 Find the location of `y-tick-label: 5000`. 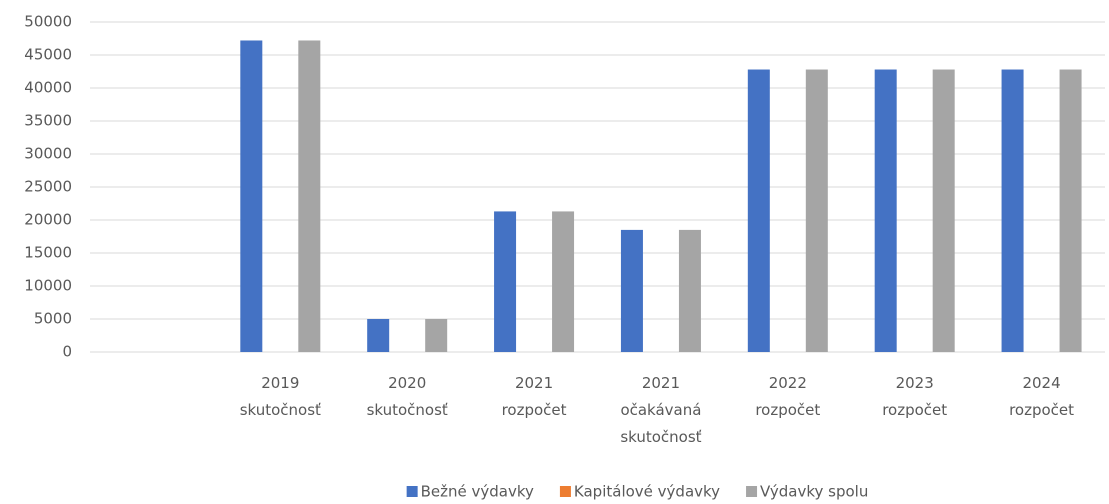

y-tick-label: 5000 is located at coordinates (53, 319).